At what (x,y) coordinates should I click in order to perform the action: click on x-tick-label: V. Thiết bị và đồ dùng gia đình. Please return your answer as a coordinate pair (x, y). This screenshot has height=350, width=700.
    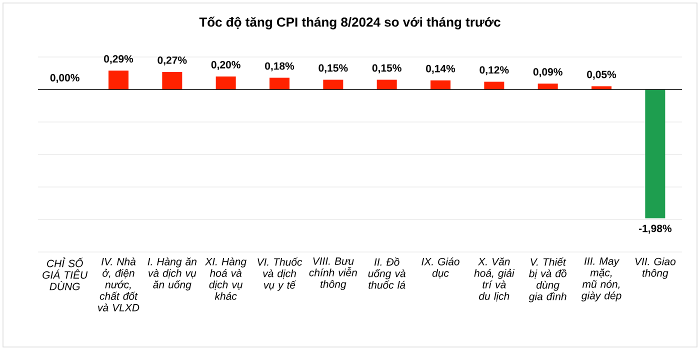
    Looking at the image, I should click on (547, 280).